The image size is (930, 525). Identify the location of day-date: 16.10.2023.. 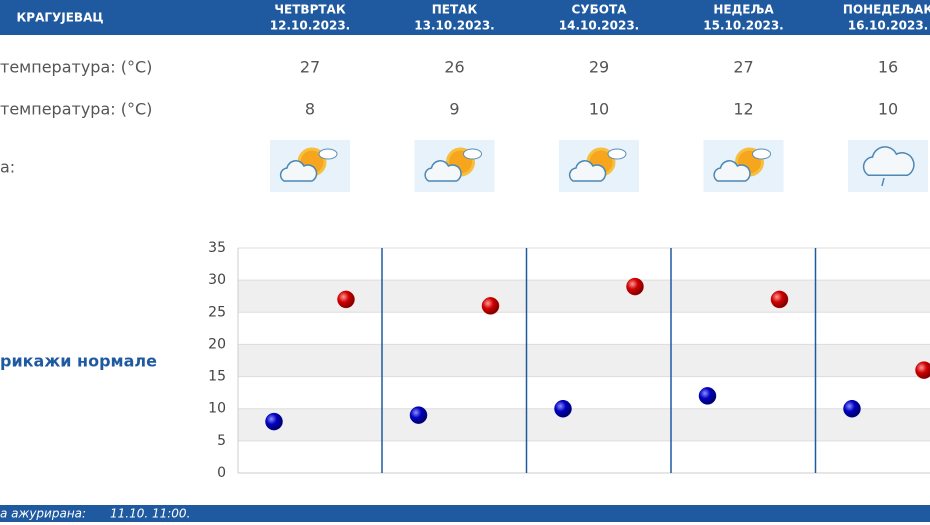
(888, 26).